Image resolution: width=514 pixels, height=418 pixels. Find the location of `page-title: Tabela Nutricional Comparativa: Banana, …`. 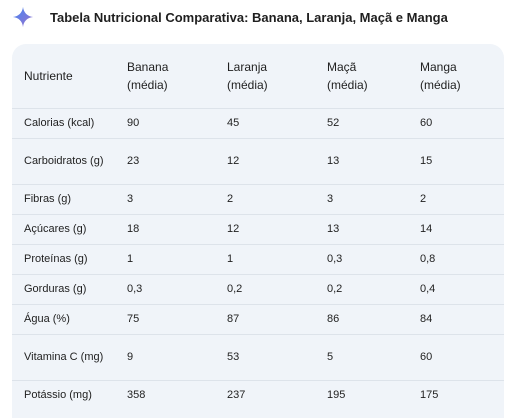

page-title: Tabela Nutricional Comparativa: Banana, … is located at coordinates (249, 17).